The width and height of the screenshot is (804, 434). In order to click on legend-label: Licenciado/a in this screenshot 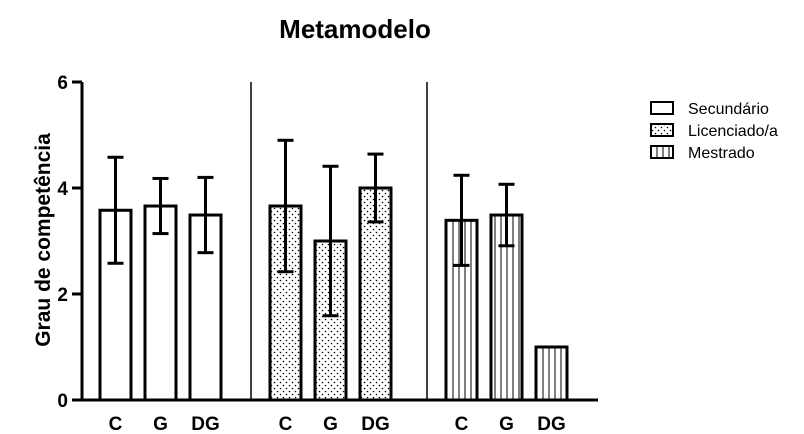, I will do `click(733, 131)`.